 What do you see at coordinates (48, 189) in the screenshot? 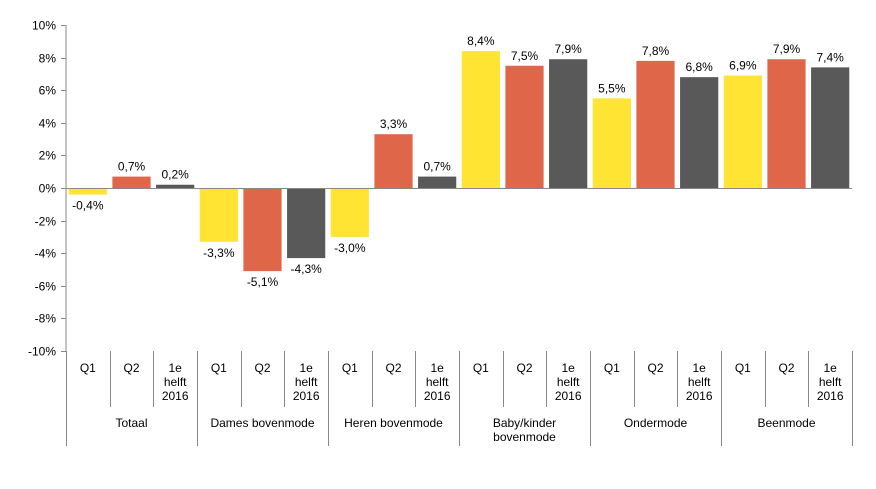
I see `y-tick-label: 0%` at bounding box center [48, 189].